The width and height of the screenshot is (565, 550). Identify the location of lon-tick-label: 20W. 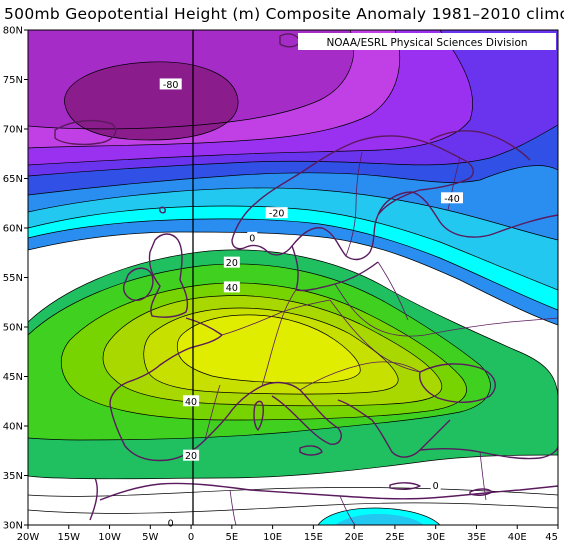
(28, 537).